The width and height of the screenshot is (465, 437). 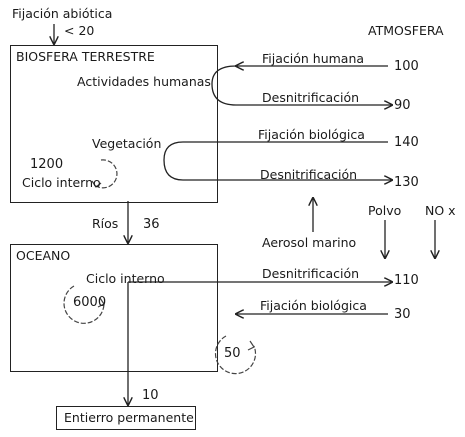 What do you see at coordinates (406, 280) in the screenshot?
I see `ocean-denitrification-value: 110` at bounding box center [406, 280].